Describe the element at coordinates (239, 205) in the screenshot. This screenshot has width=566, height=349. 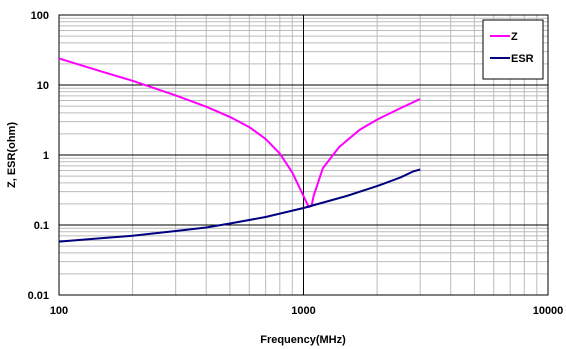
I see `series-line-esr` at that location.